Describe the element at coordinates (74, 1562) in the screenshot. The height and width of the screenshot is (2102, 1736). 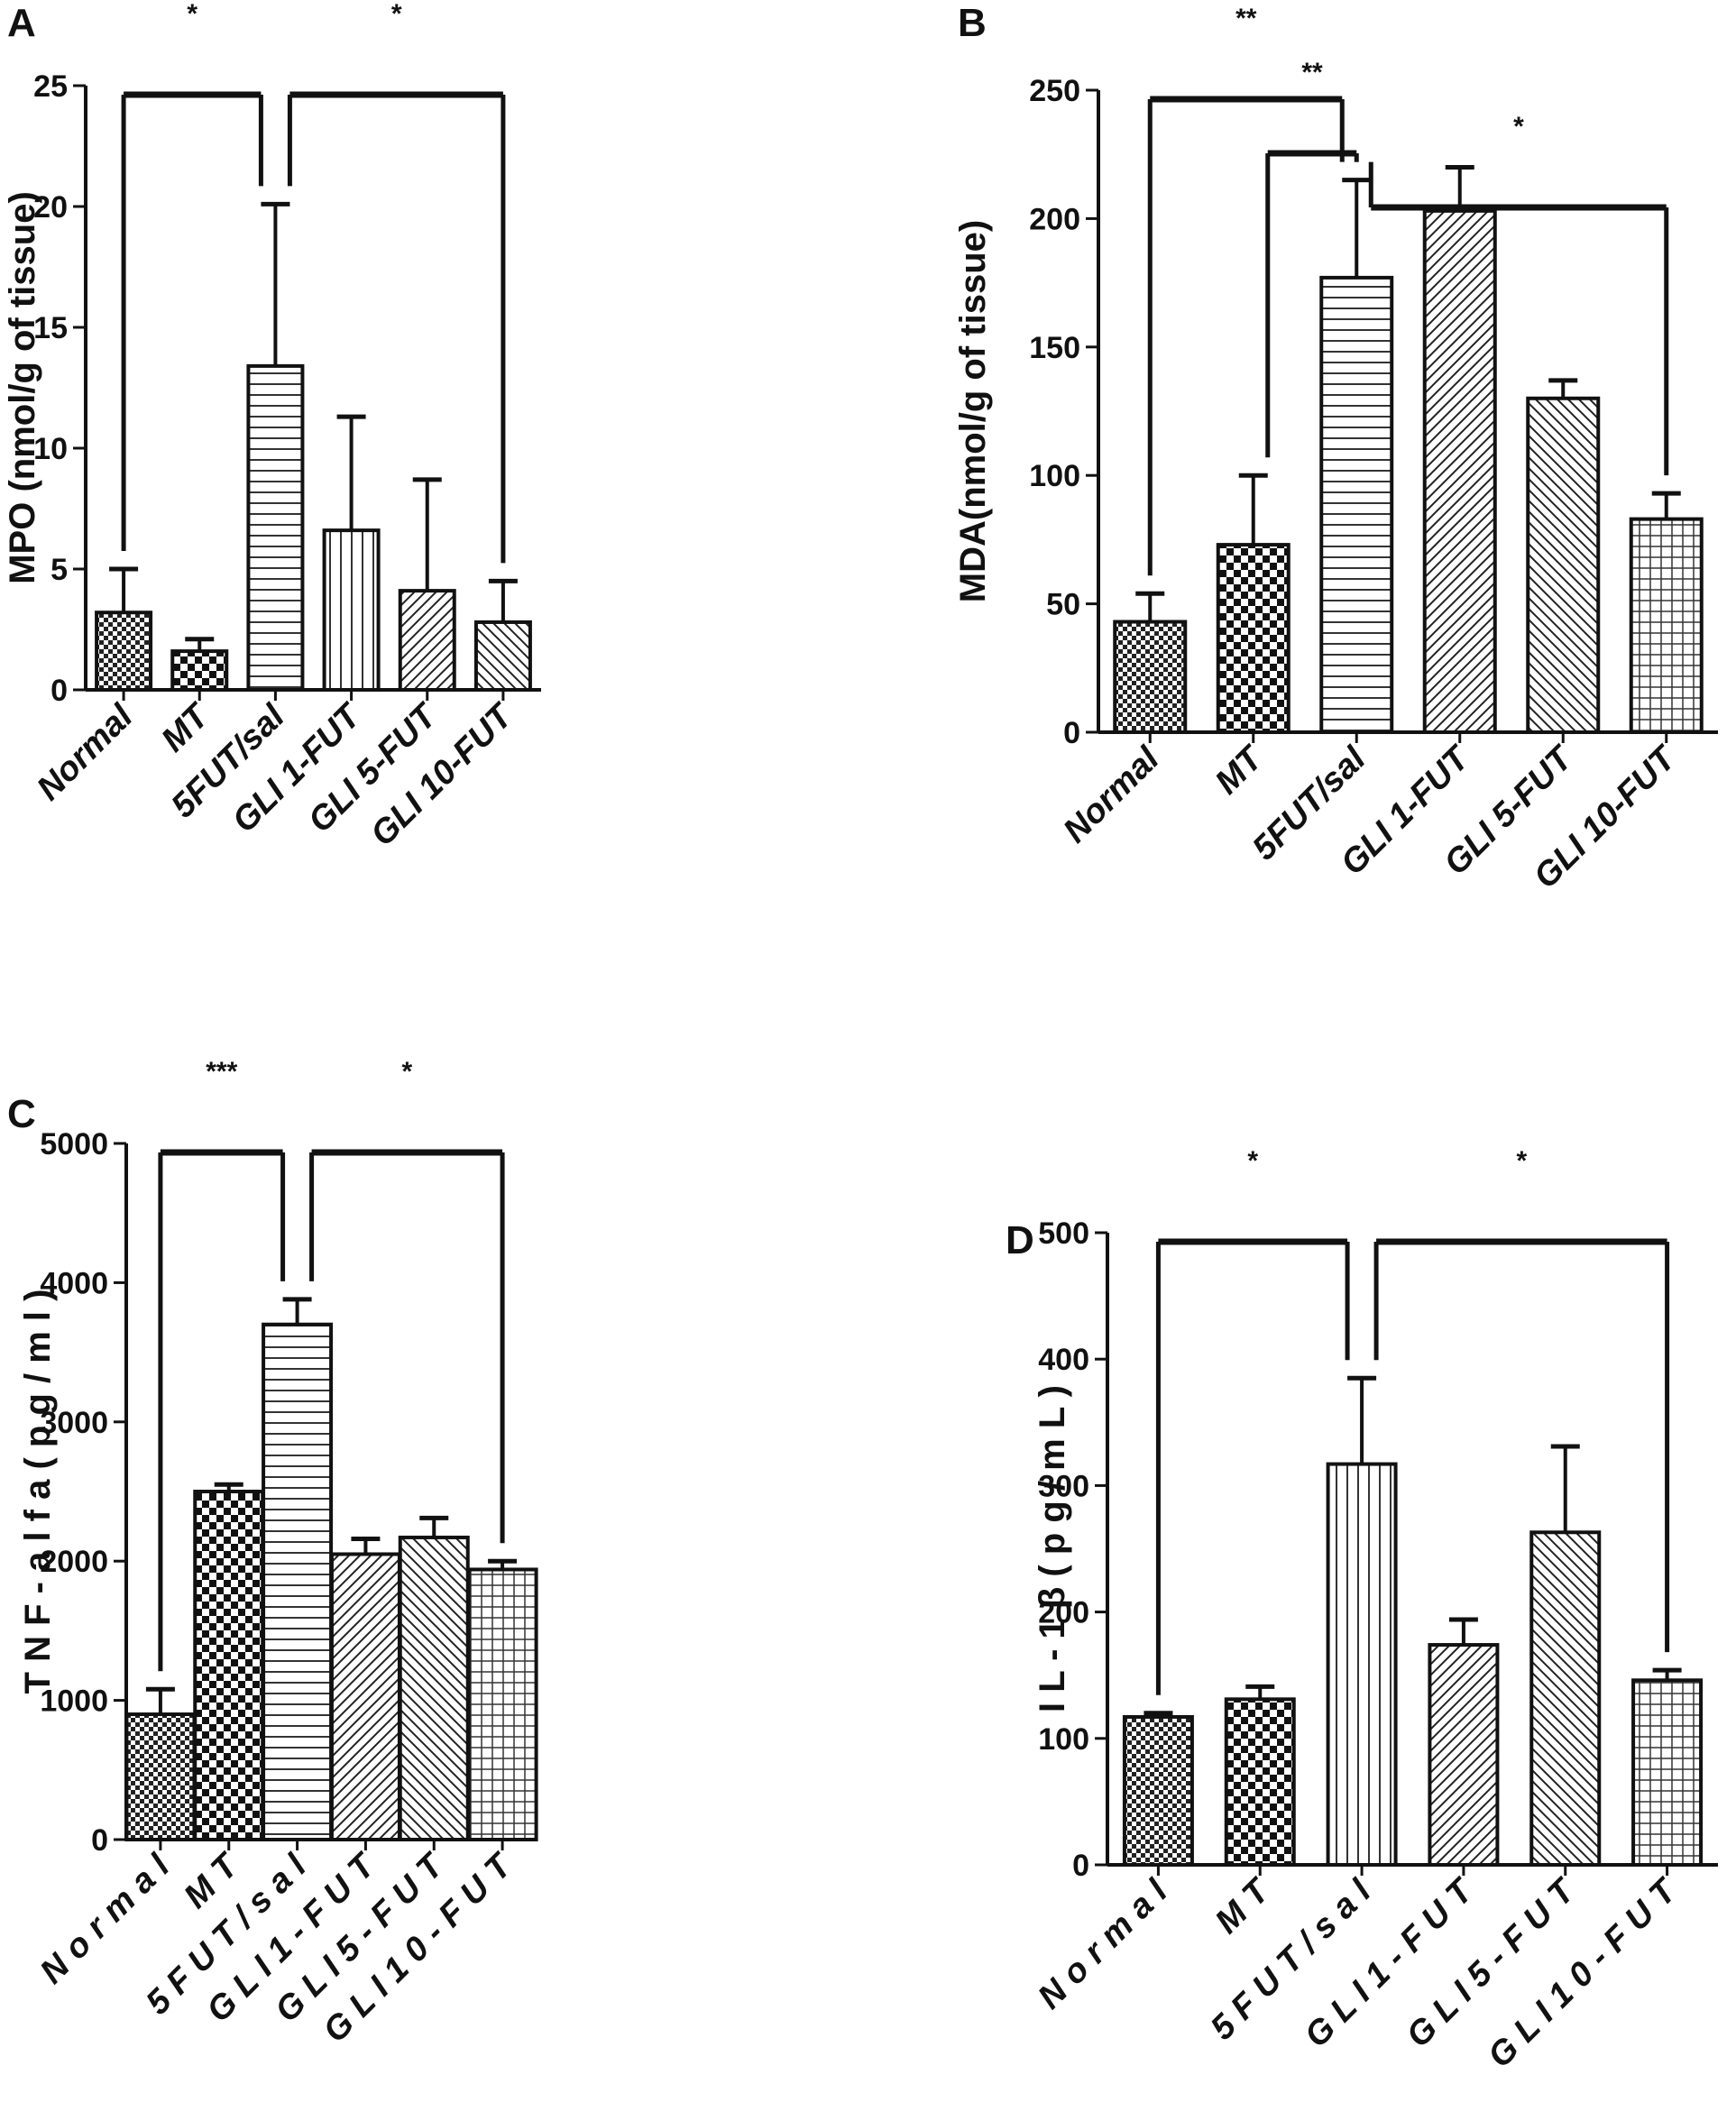
I see `y-tick-label: 2000` at that location.